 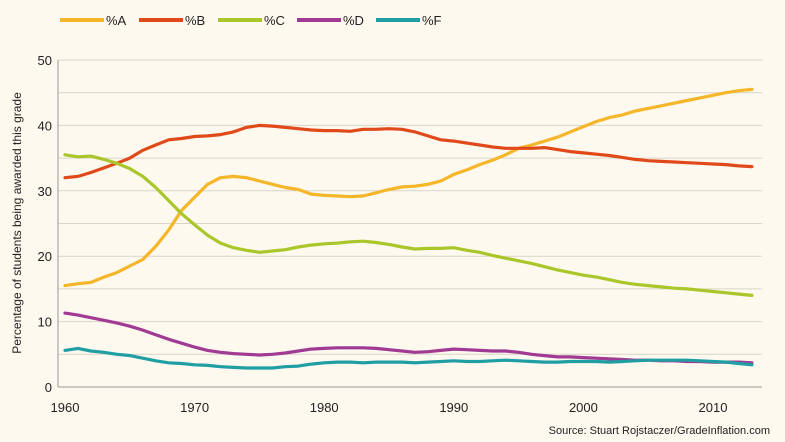 I want to click on y-tick-labels: 0 10 20 30 40 50, so click(x=45, y=224).